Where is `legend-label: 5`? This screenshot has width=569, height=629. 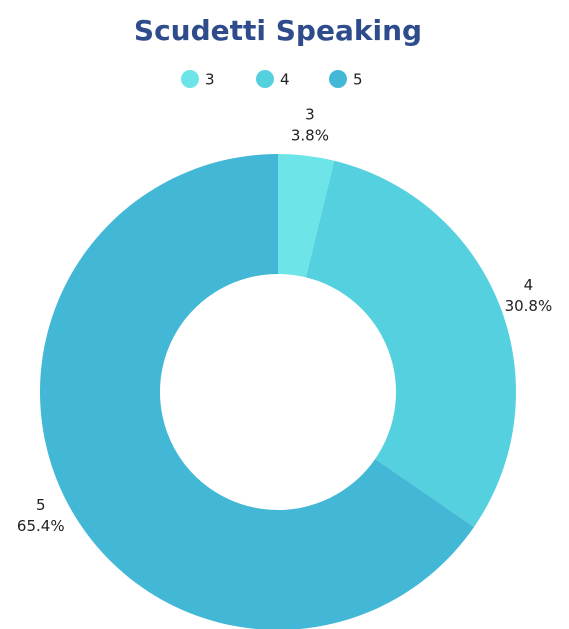 legend-label: 5 is located at coordinates (358, 80).